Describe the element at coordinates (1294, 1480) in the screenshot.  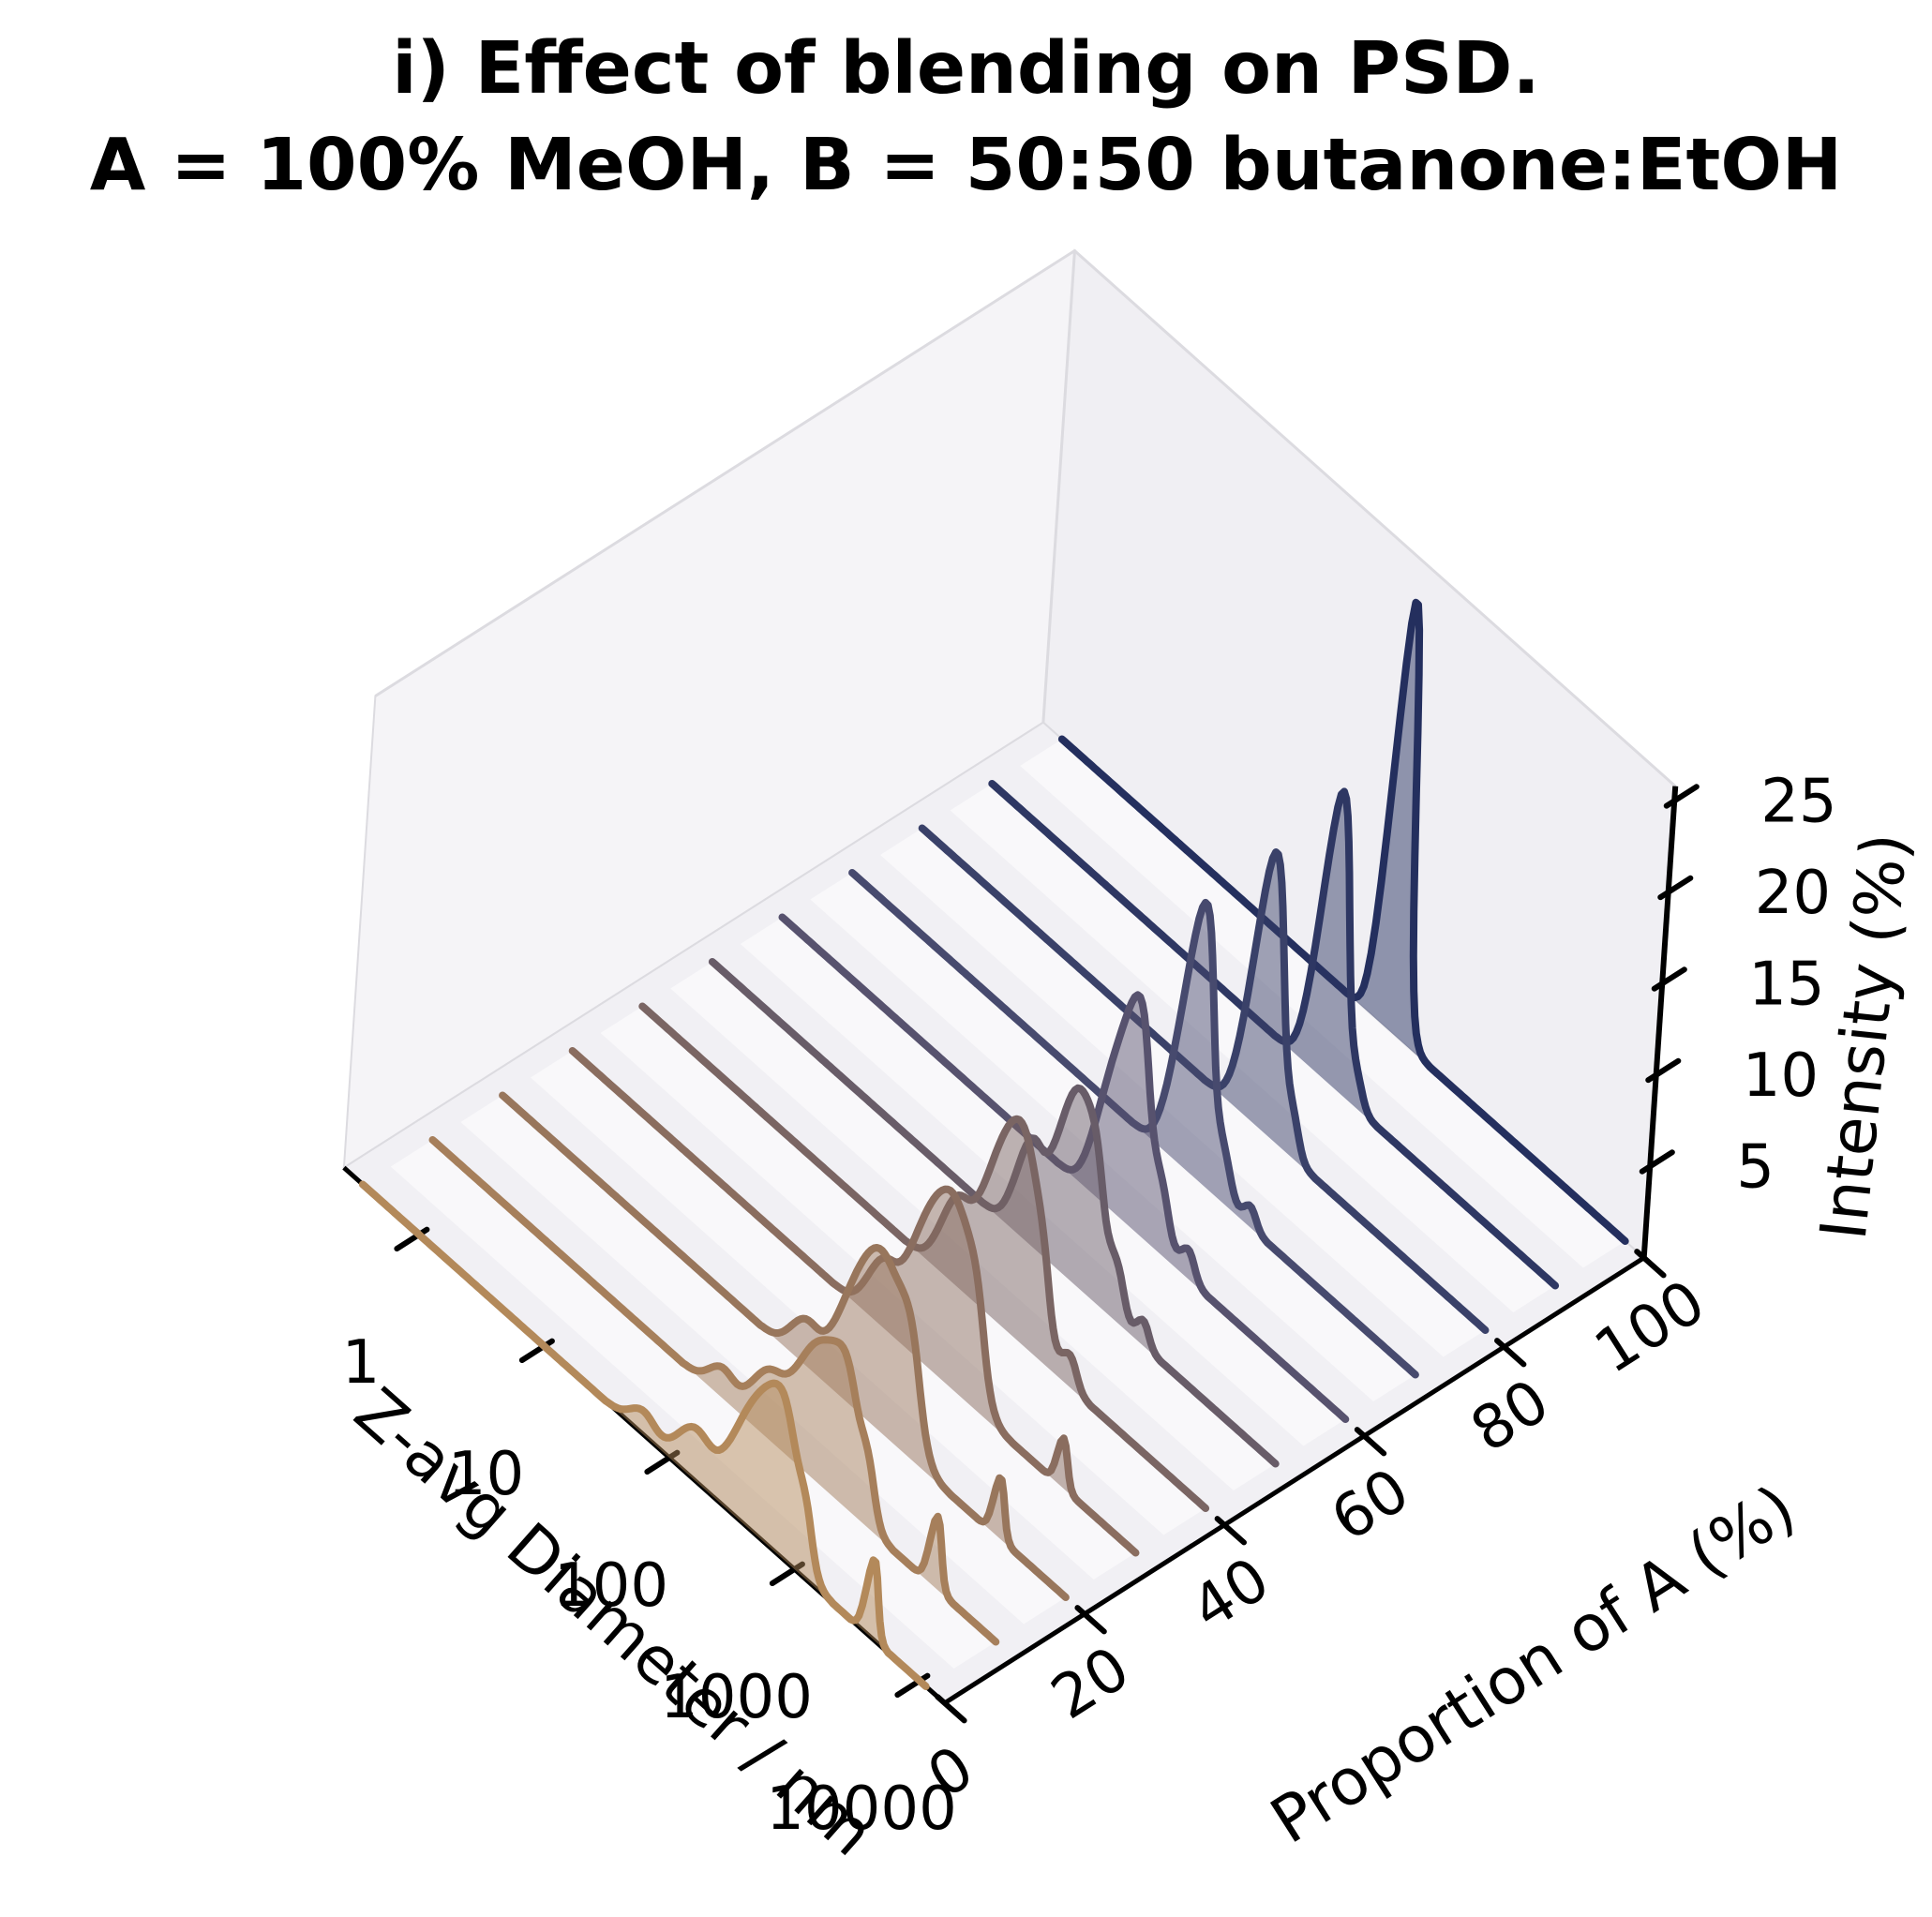
I see `y-axis-line` at that location.